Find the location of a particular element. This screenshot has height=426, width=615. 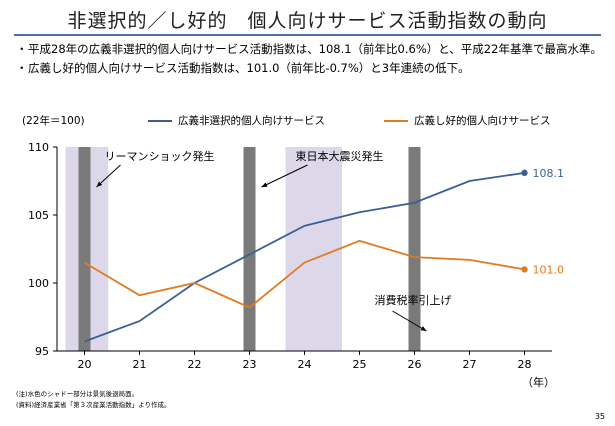

x-tick-label: 21 is located at coordinates (140, 364).